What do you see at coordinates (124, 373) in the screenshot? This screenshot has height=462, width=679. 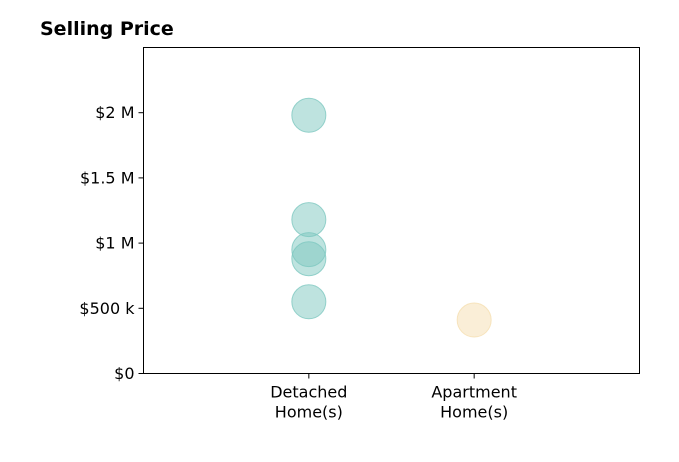 I see `y-tick-label: $0` at bounding box center [124, 373].